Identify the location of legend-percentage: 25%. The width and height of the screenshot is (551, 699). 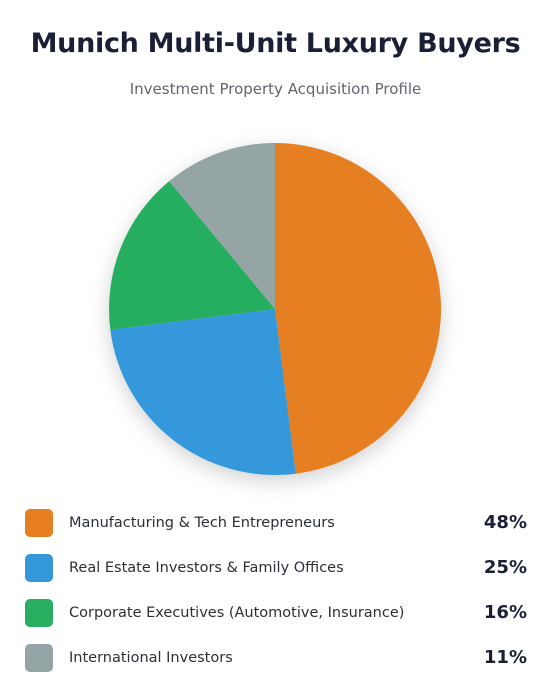
(505, 567).